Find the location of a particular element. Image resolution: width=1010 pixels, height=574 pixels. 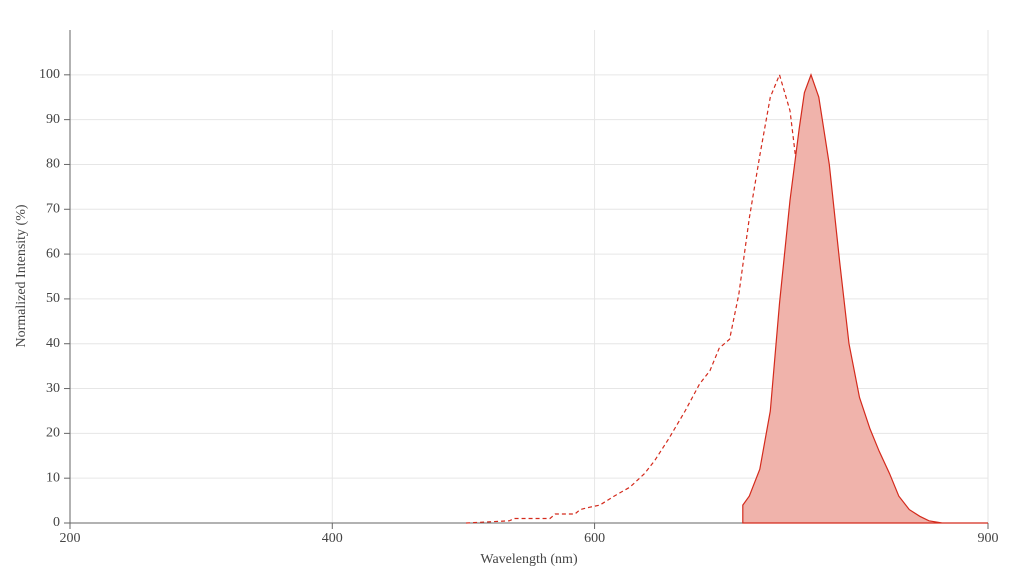

x-tick-label: 200 is located at coordinates (70, 538).